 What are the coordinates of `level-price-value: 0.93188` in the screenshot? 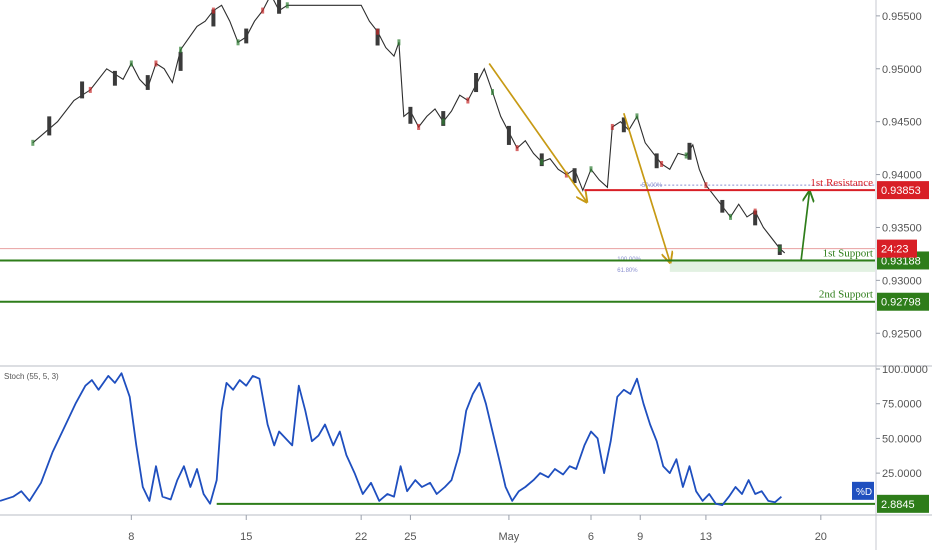 It's located at (901, 261).